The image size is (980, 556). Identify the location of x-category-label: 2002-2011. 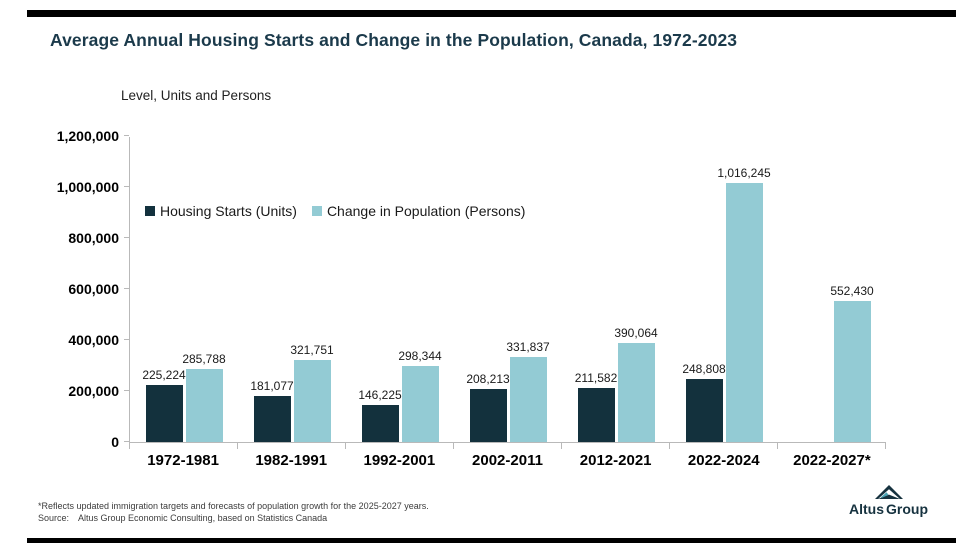
(507, 460).